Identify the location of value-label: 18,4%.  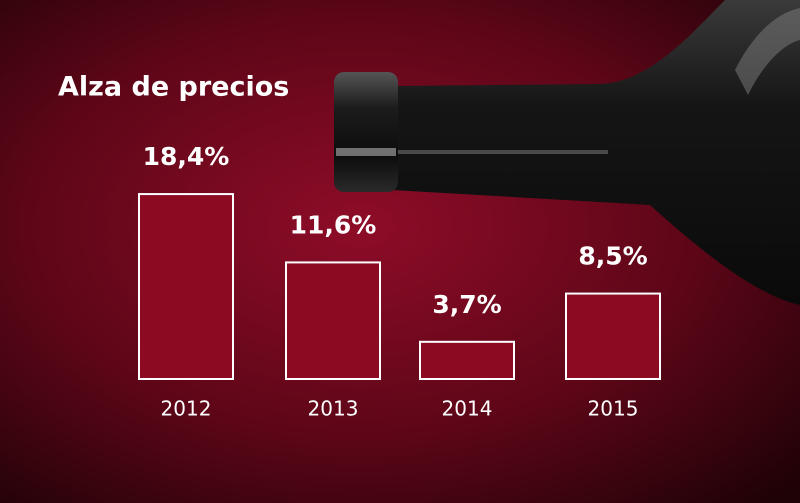
(186, 156).